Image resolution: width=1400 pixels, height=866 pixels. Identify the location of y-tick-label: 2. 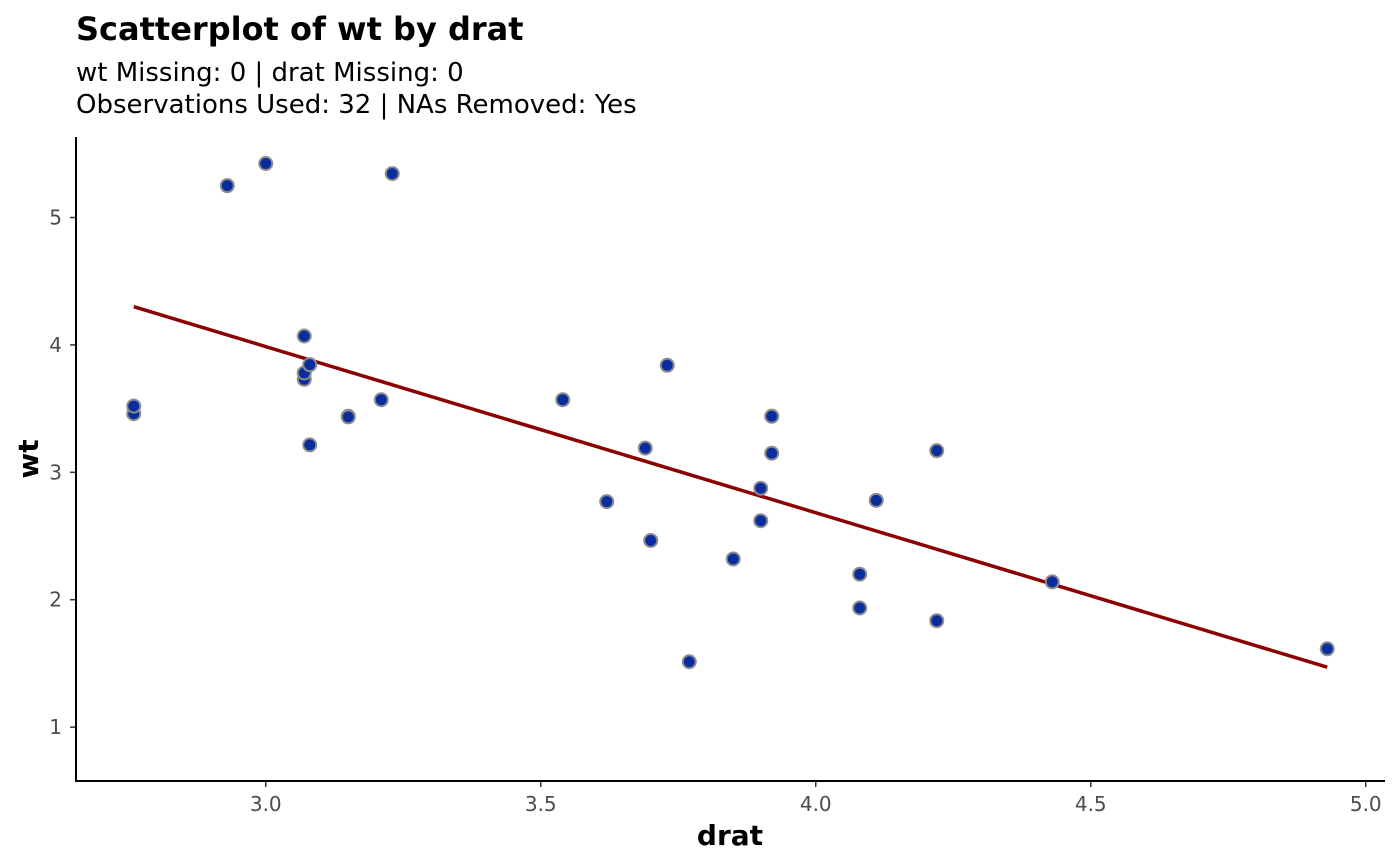
(55, 600).